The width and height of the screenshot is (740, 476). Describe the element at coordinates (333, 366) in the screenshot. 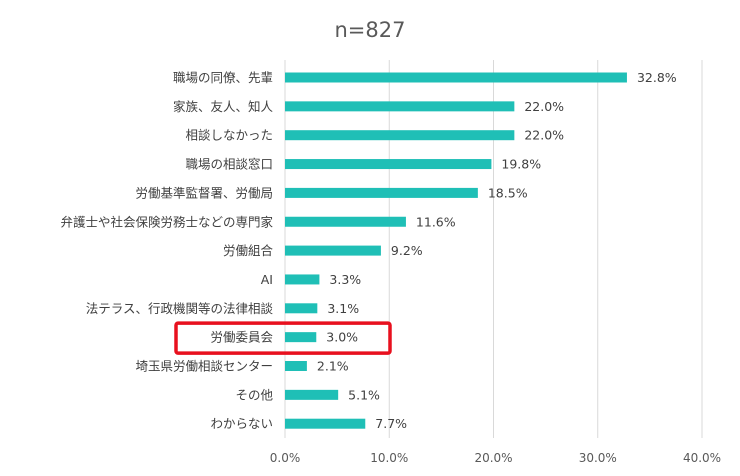

I see `data-label: 2.1%` at that location.